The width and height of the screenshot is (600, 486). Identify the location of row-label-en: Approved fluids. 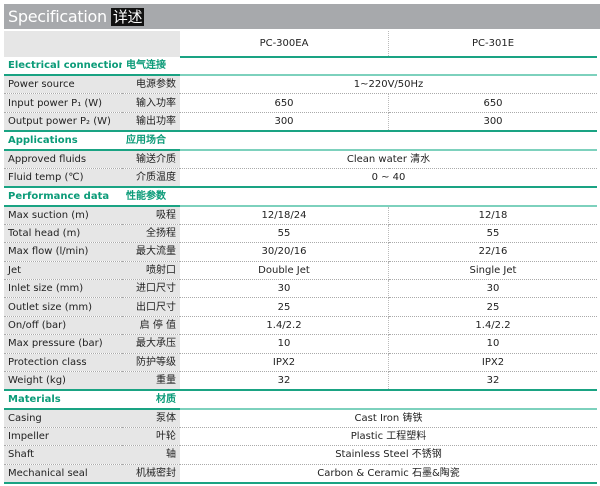
(63, 159).